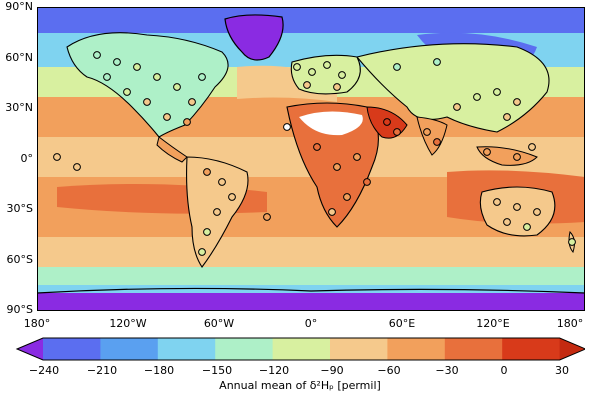 The image size is (600, 400). Describe the element at coordinates (453, 88) in the screenshot. I see `asia` at that location.